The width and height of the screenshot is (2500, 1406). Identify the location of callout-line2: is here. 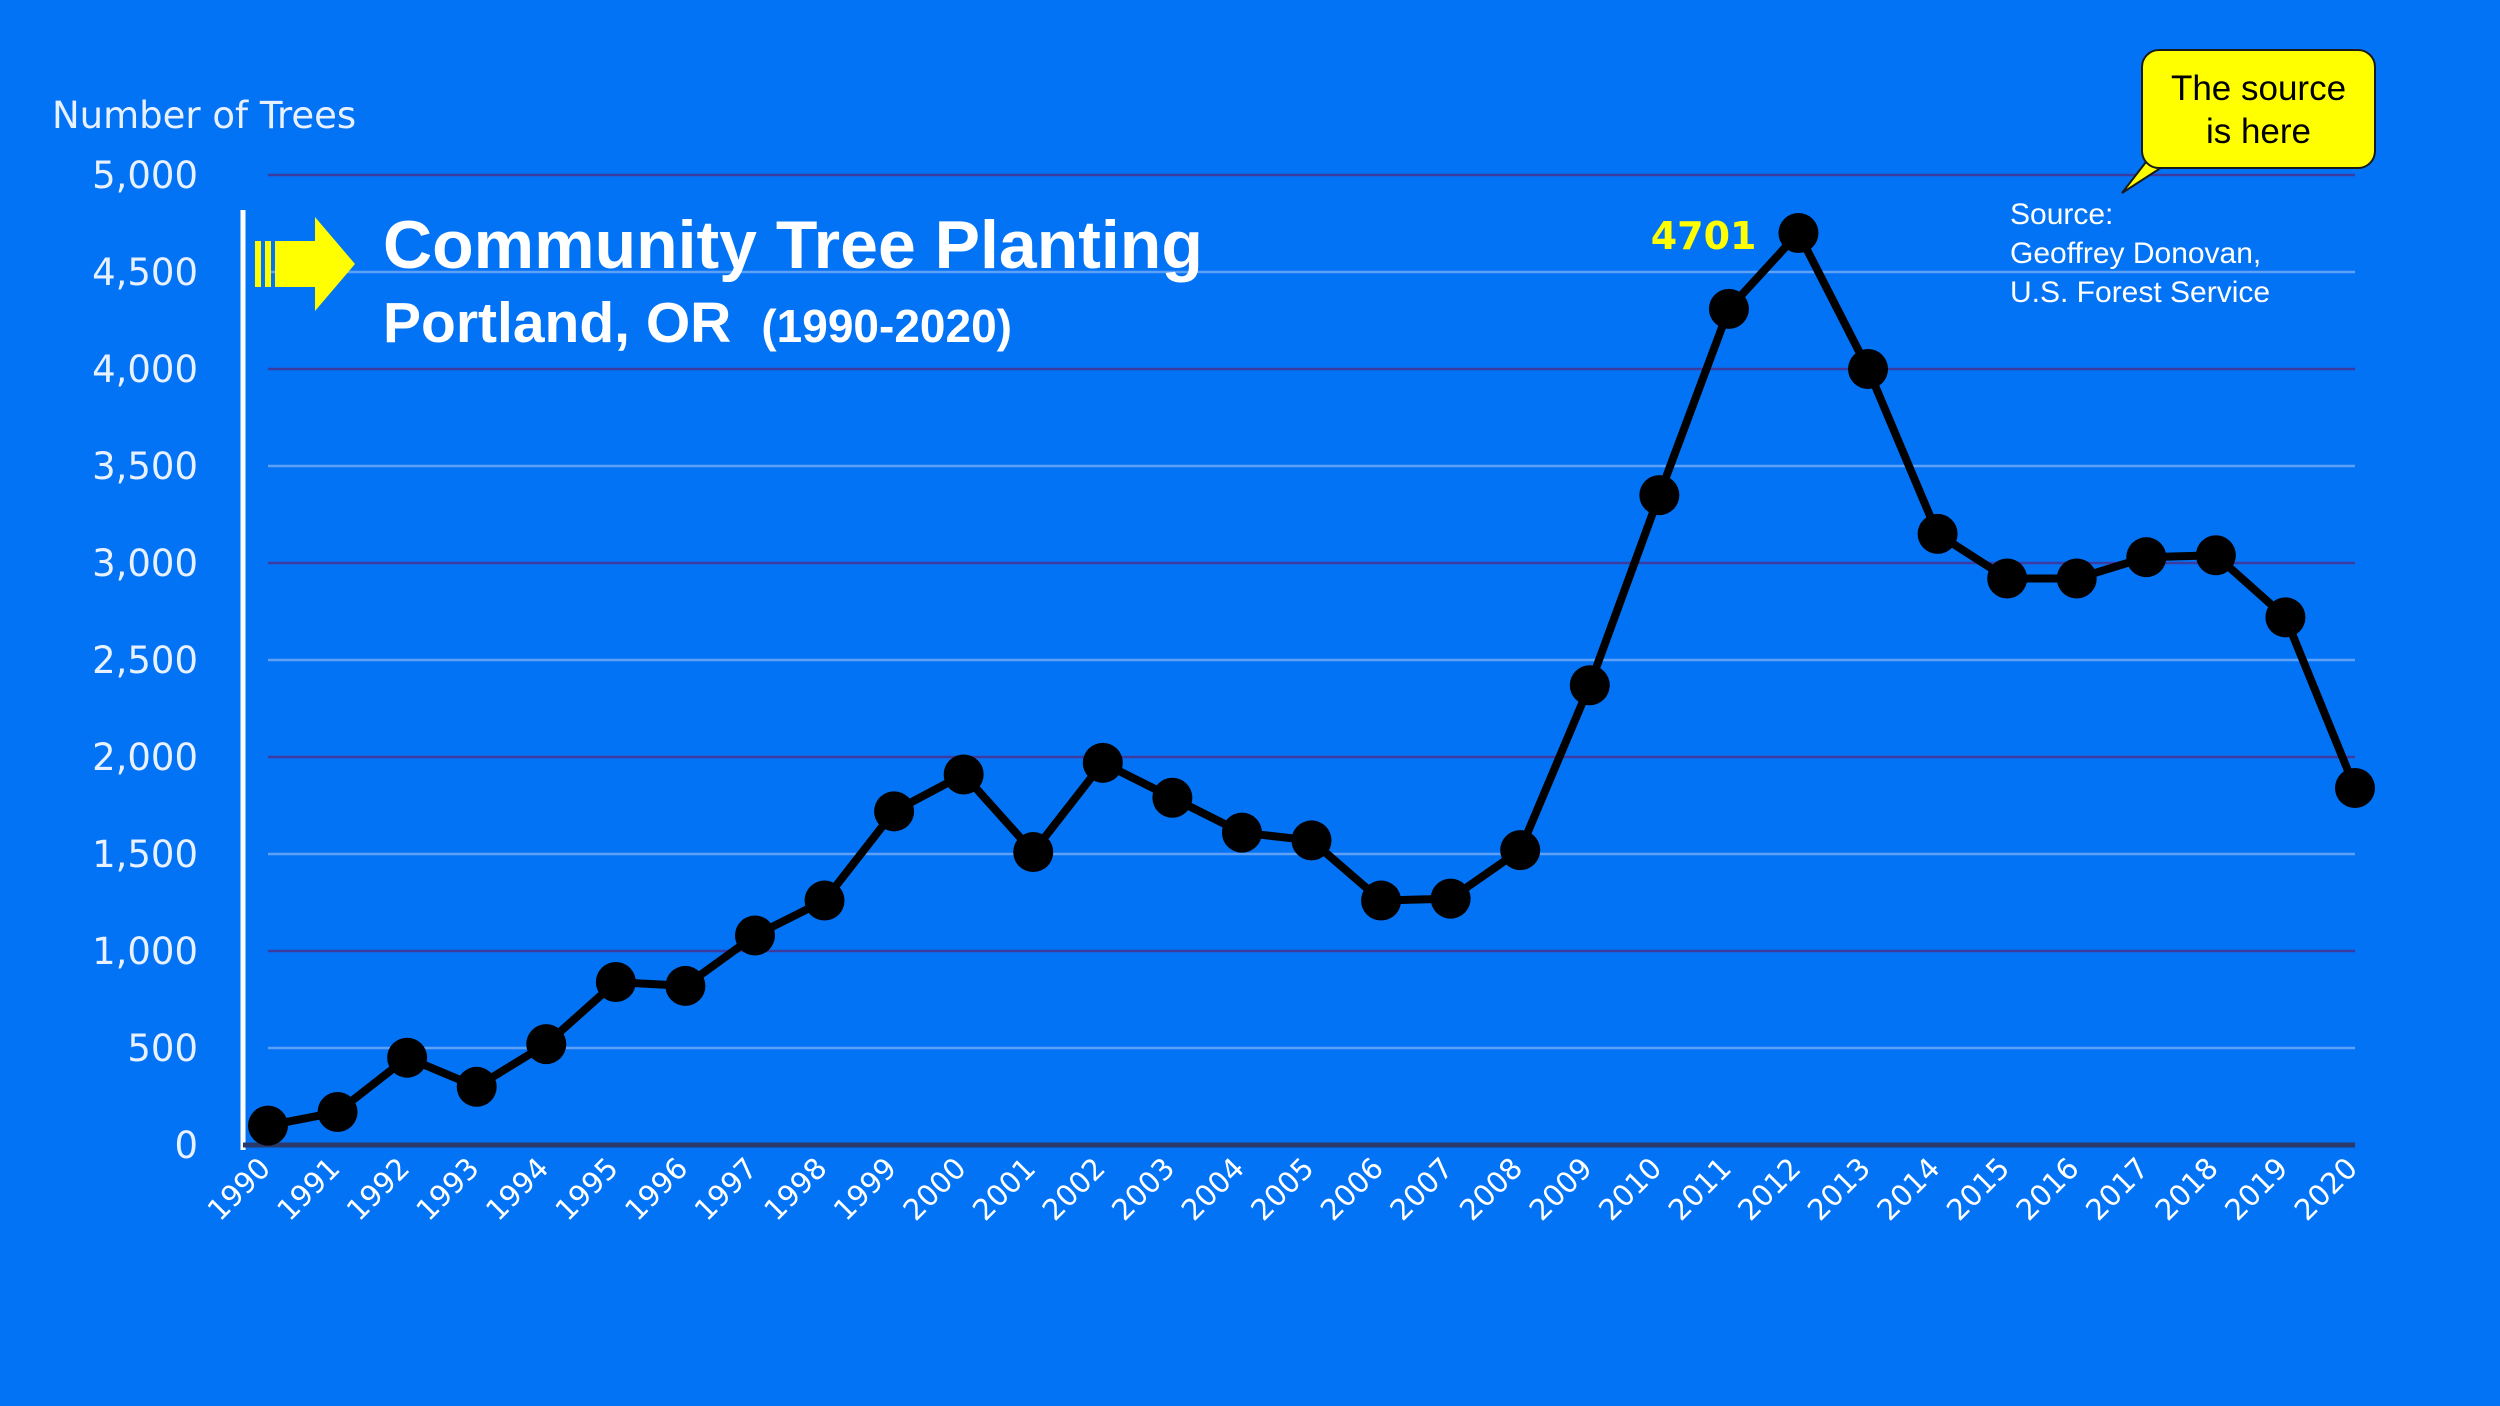
(2258, 131).